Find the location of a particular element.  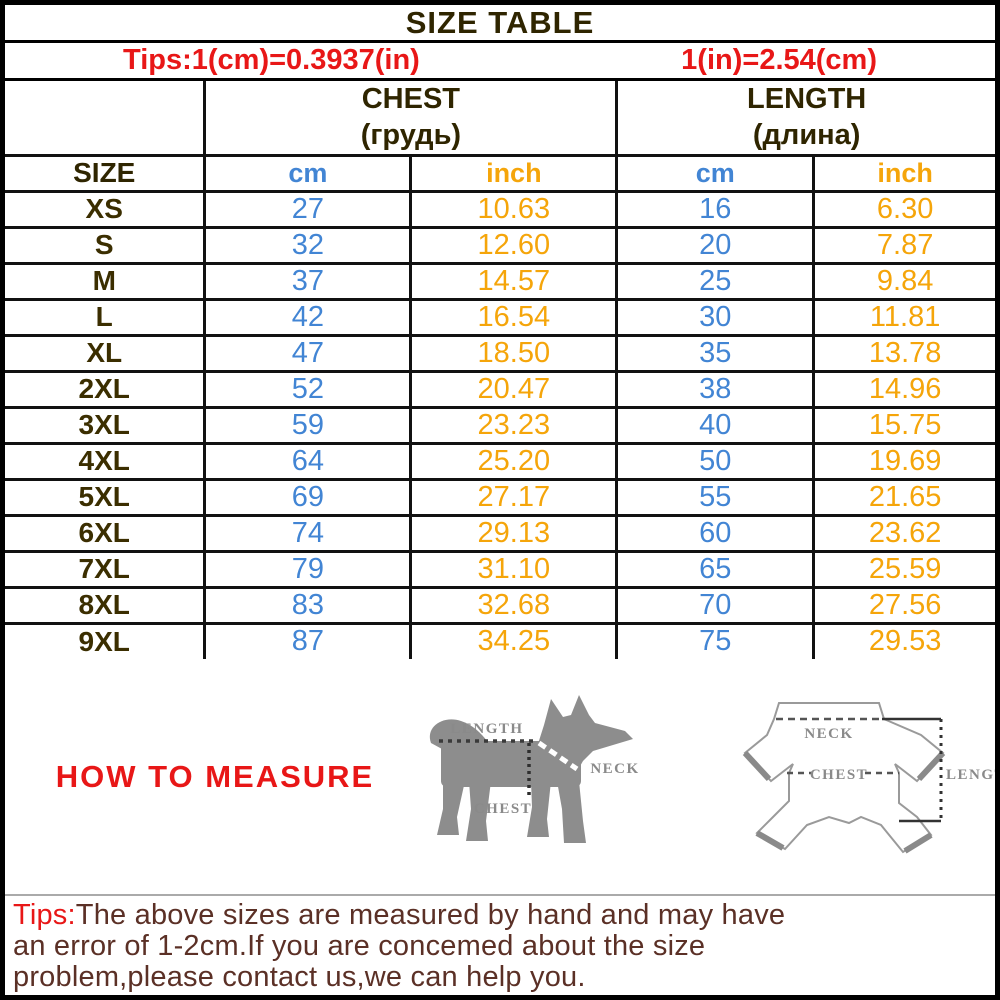

length-inch-cell: 7.87 is located at coordinates (903, 245).